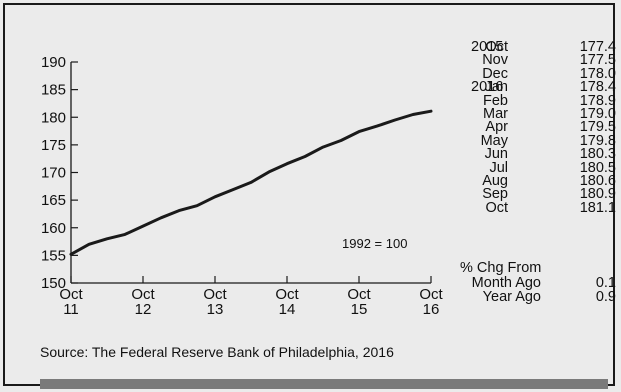  Describe the element at coordinates (495, 100) in the screenshot. I see `table-month: Feb` at that location.